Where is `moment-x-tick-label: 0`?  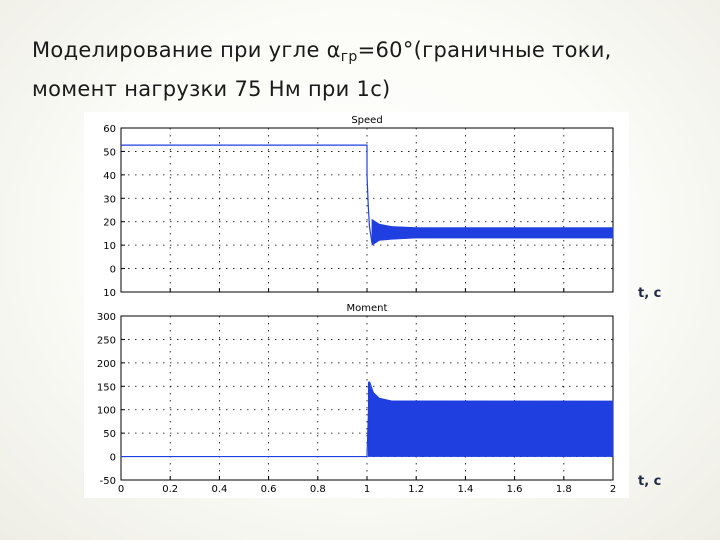 moment-x-tick-label: 0 is located at coordinates (121, 489).